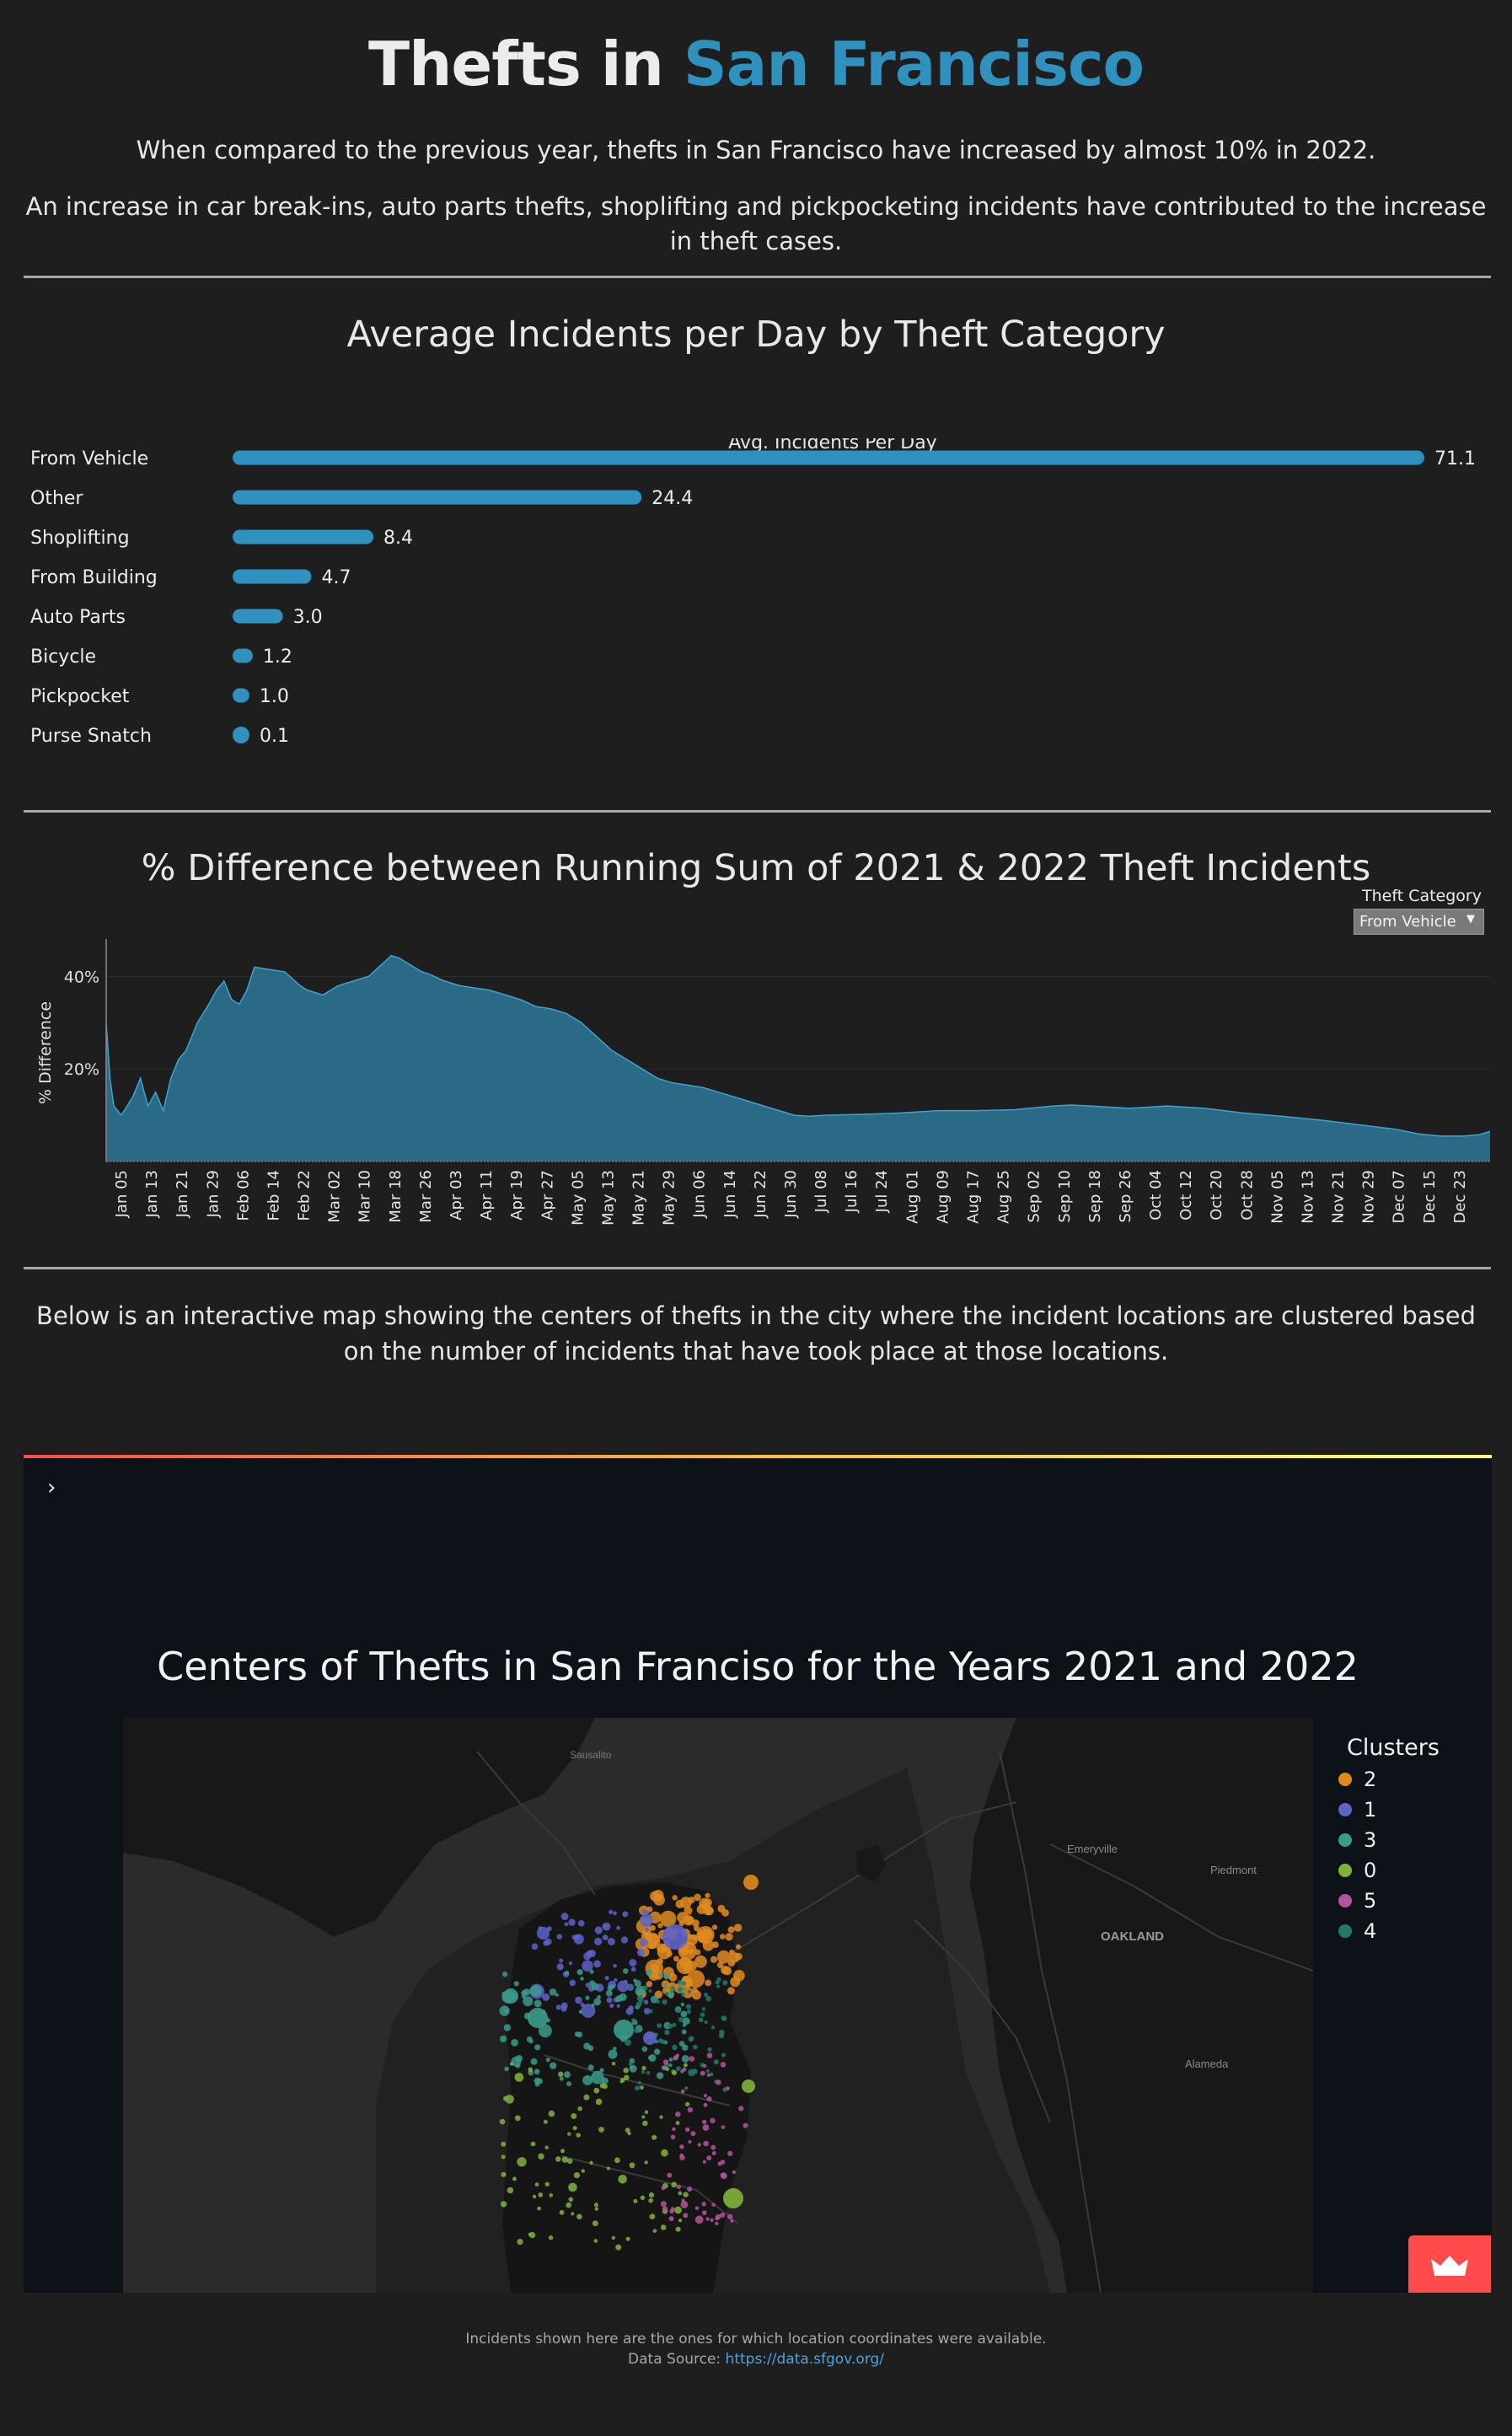 The height and width of the screenshot is (2436, 1512). I want to click on cluster-points, so click(629, 2063).